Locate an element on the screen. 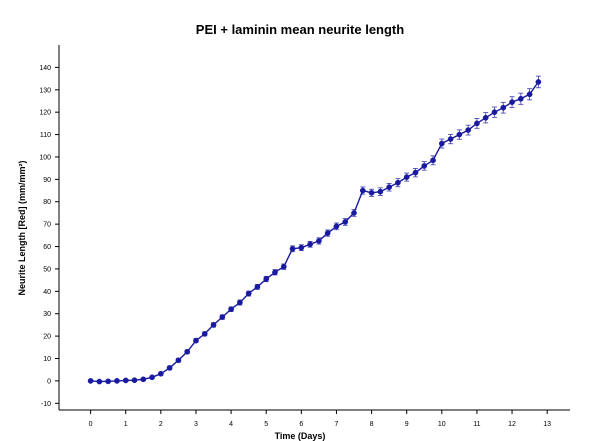 The image size is (590, 441). y-tick-label: 0 is located at coordinates (49, 381).